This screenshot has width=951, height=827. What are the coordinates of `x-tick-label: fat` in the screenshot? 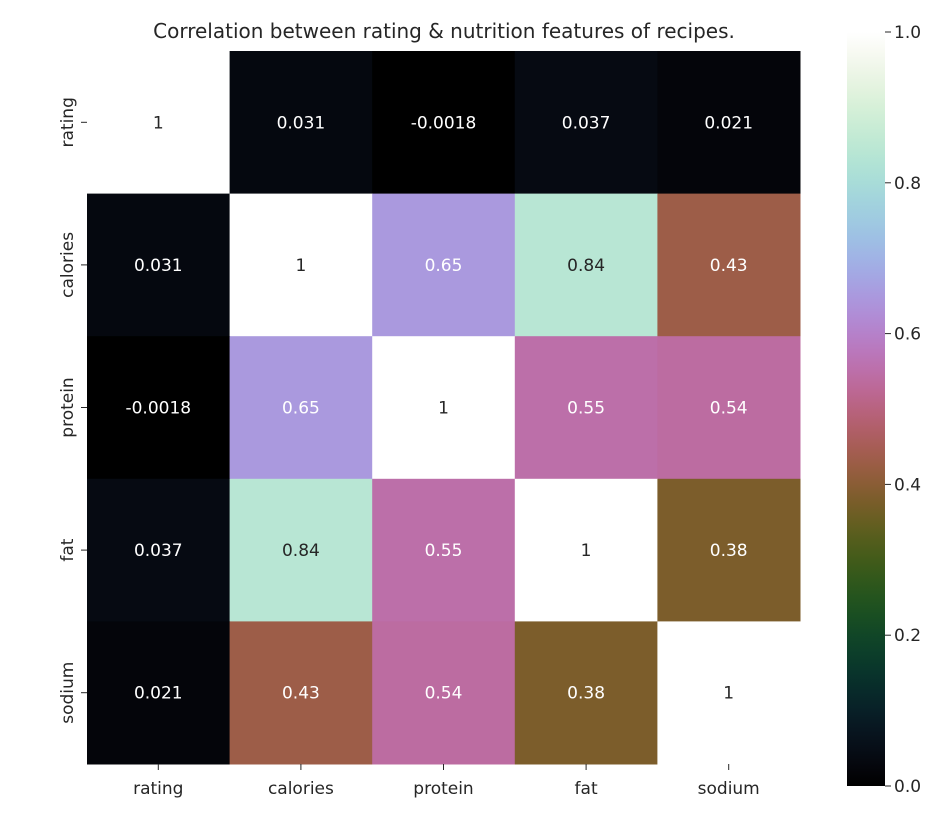 It's located at (586, 789).